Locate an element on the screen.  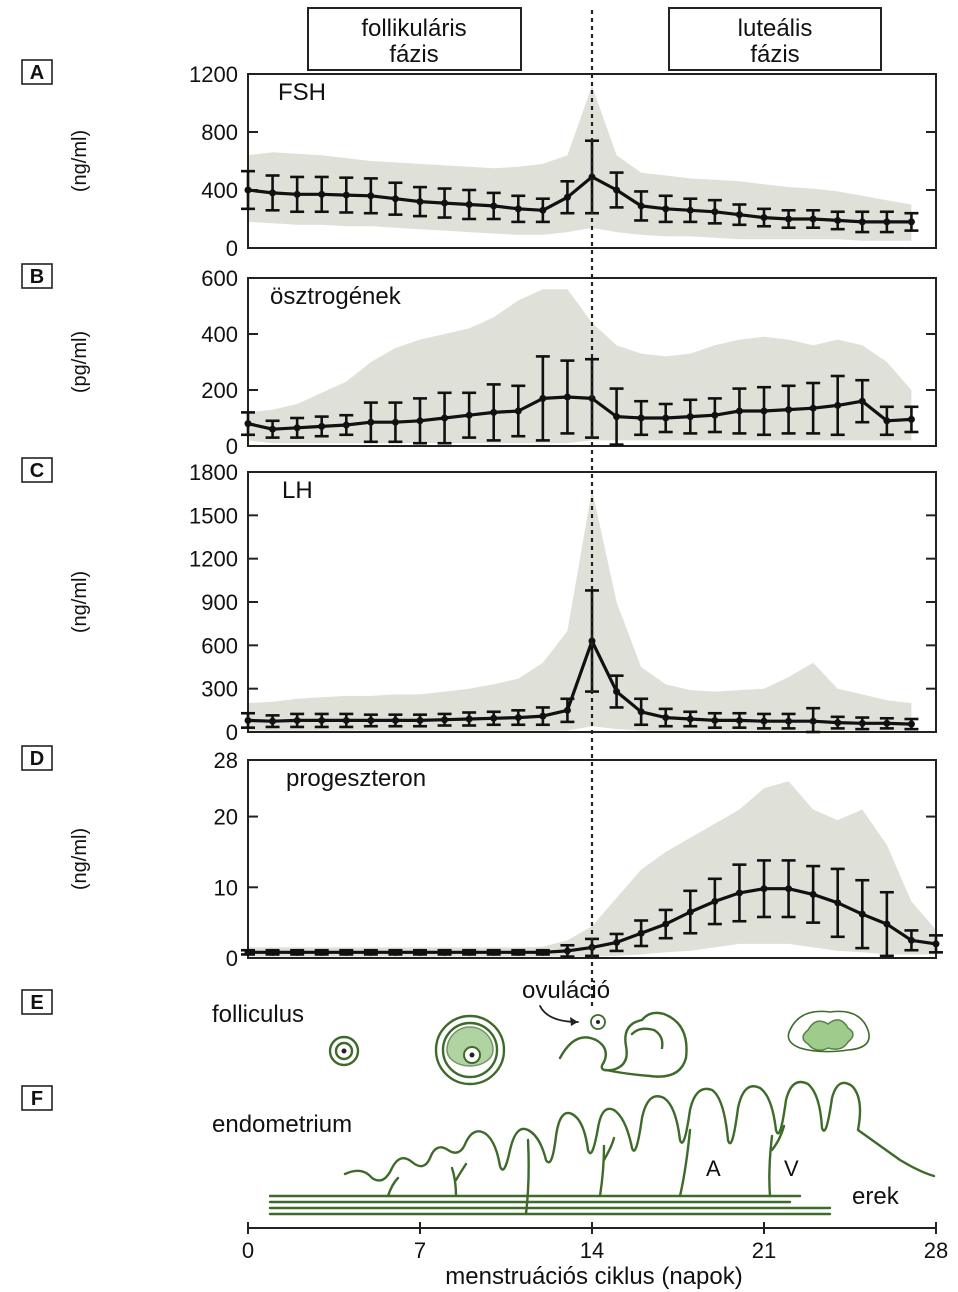
vessel-lines is located at coordinates (550, 1205).